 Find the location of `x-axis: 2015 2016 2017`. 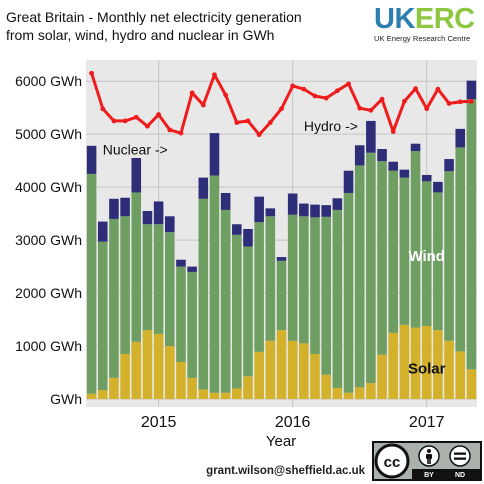

x-axis: 2015 2016 2017 is located at coordinates (293, 422).